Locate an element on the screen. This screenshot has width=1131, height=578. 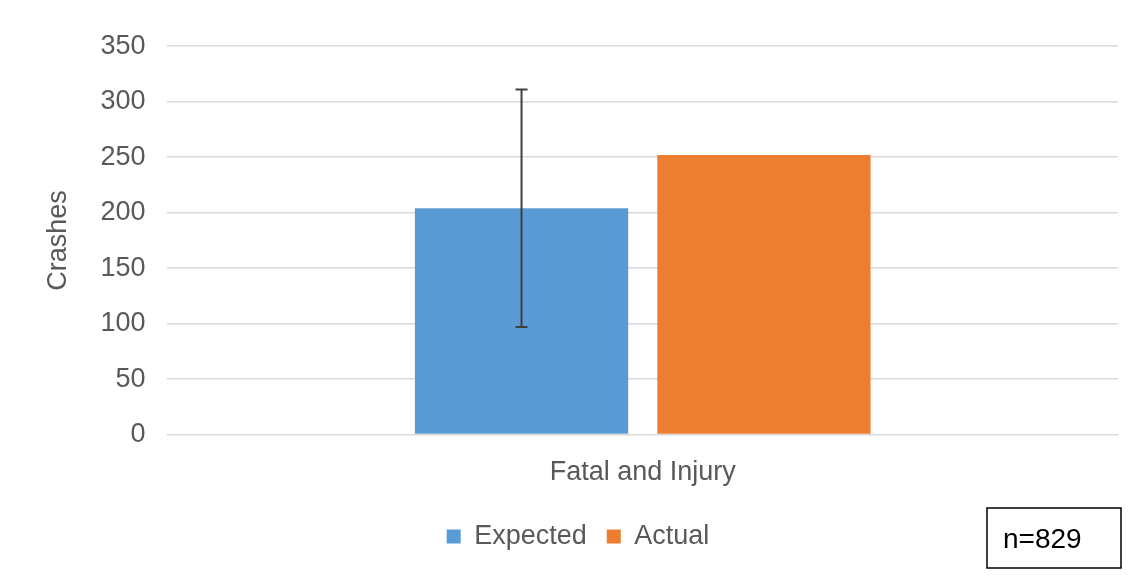
y-tick-label: 50 is located at coordinates (130, 377).